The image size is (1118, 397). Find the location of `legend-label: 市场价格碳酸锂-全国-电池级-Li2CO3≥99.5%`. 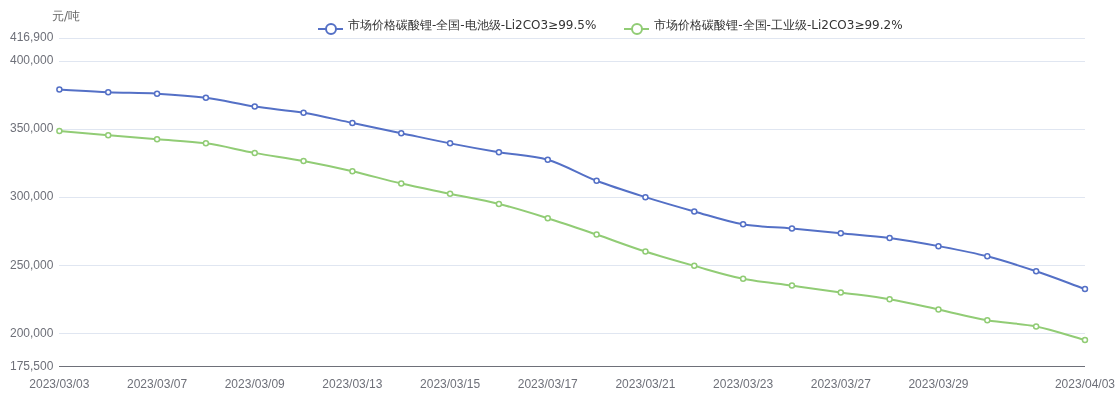

legend-label: 市场价格碳酸锂-全国-电池级-Li2CO3≥99.5% is located at coordinates (472, 25).